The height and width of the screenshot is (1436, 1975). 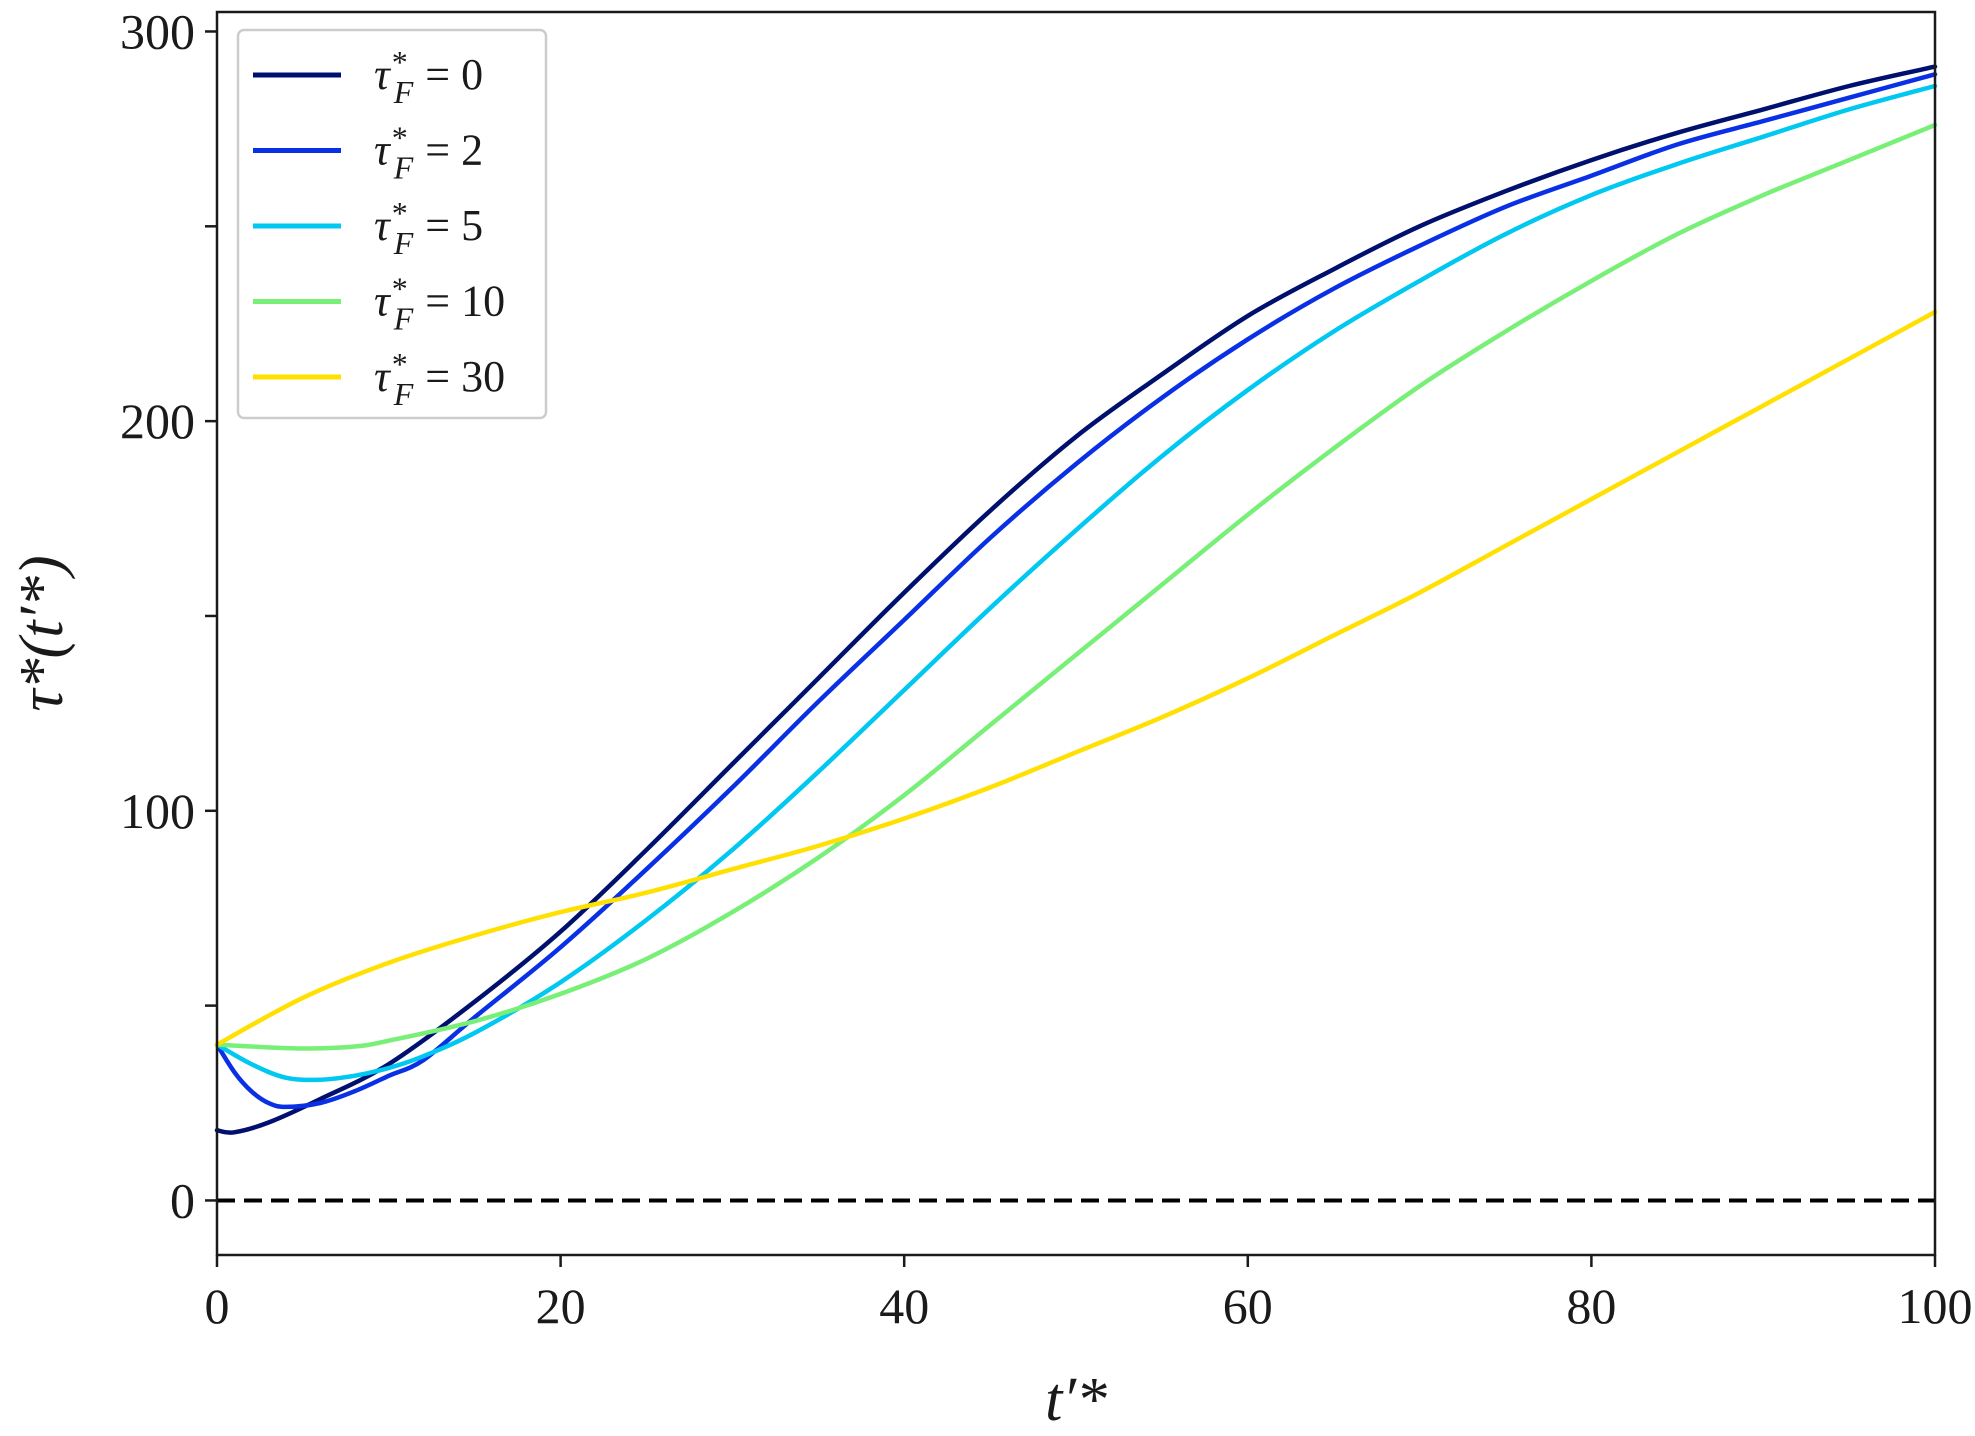 I want to click on x-axis-label: t′*, so click(x=1076, y=1400).